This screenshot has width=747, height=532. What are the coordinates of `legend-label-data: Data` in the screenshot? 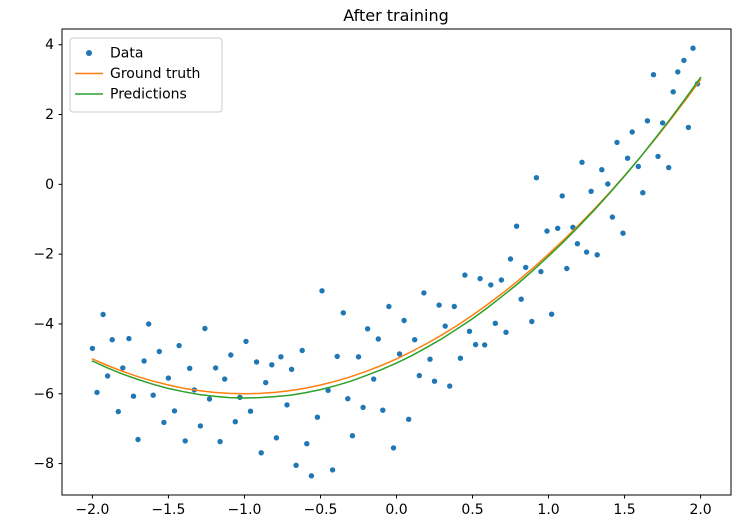 It's located at (126, 54).